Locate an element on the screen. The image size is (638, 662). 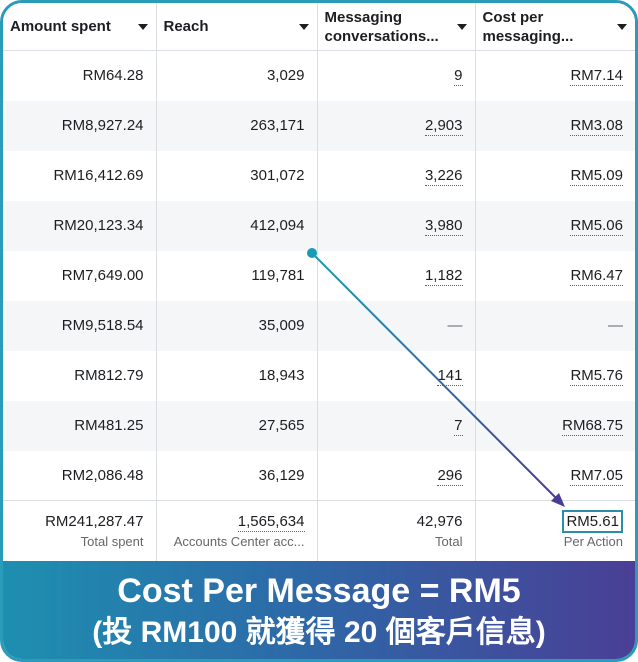
table-row: RM9,518.54 35,009 — — is located at coordinates (319, 325).